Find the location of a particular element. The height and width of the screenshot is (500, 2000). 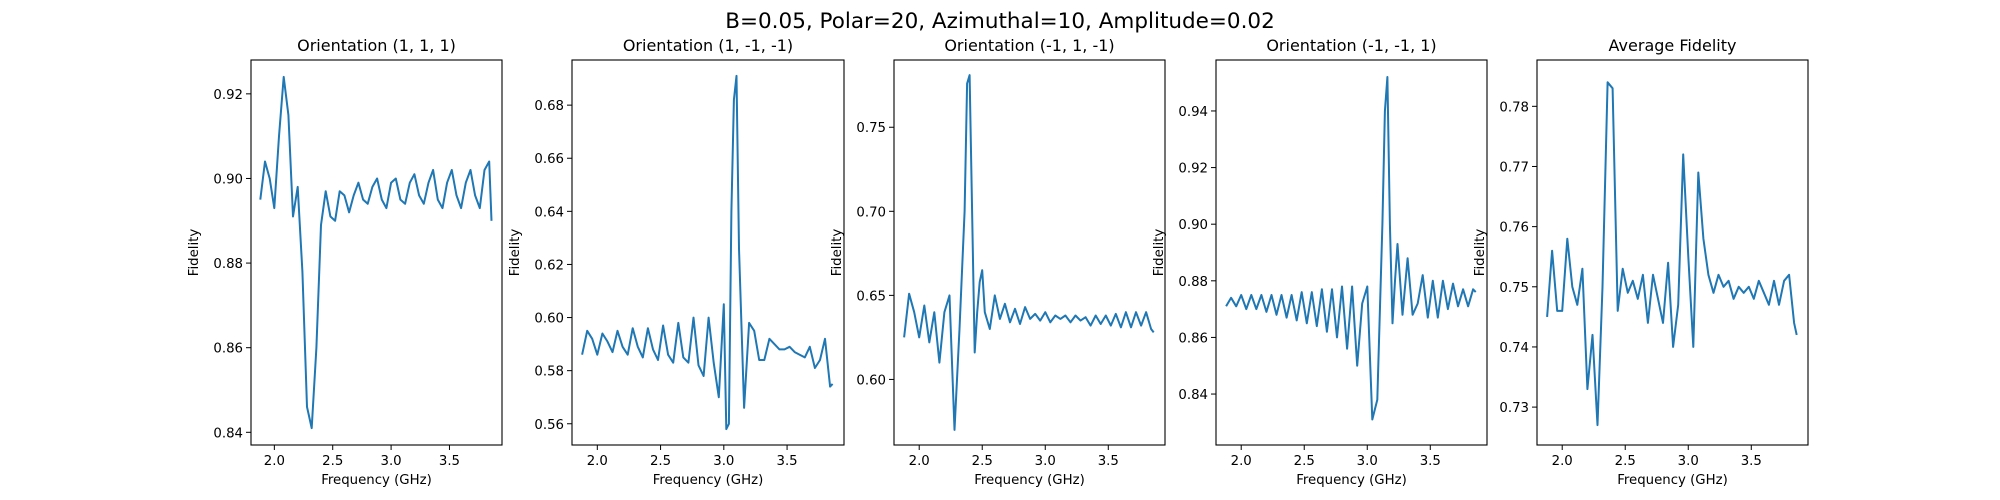

y-tick-label: 0.58 is located at coordinates (549, 372).